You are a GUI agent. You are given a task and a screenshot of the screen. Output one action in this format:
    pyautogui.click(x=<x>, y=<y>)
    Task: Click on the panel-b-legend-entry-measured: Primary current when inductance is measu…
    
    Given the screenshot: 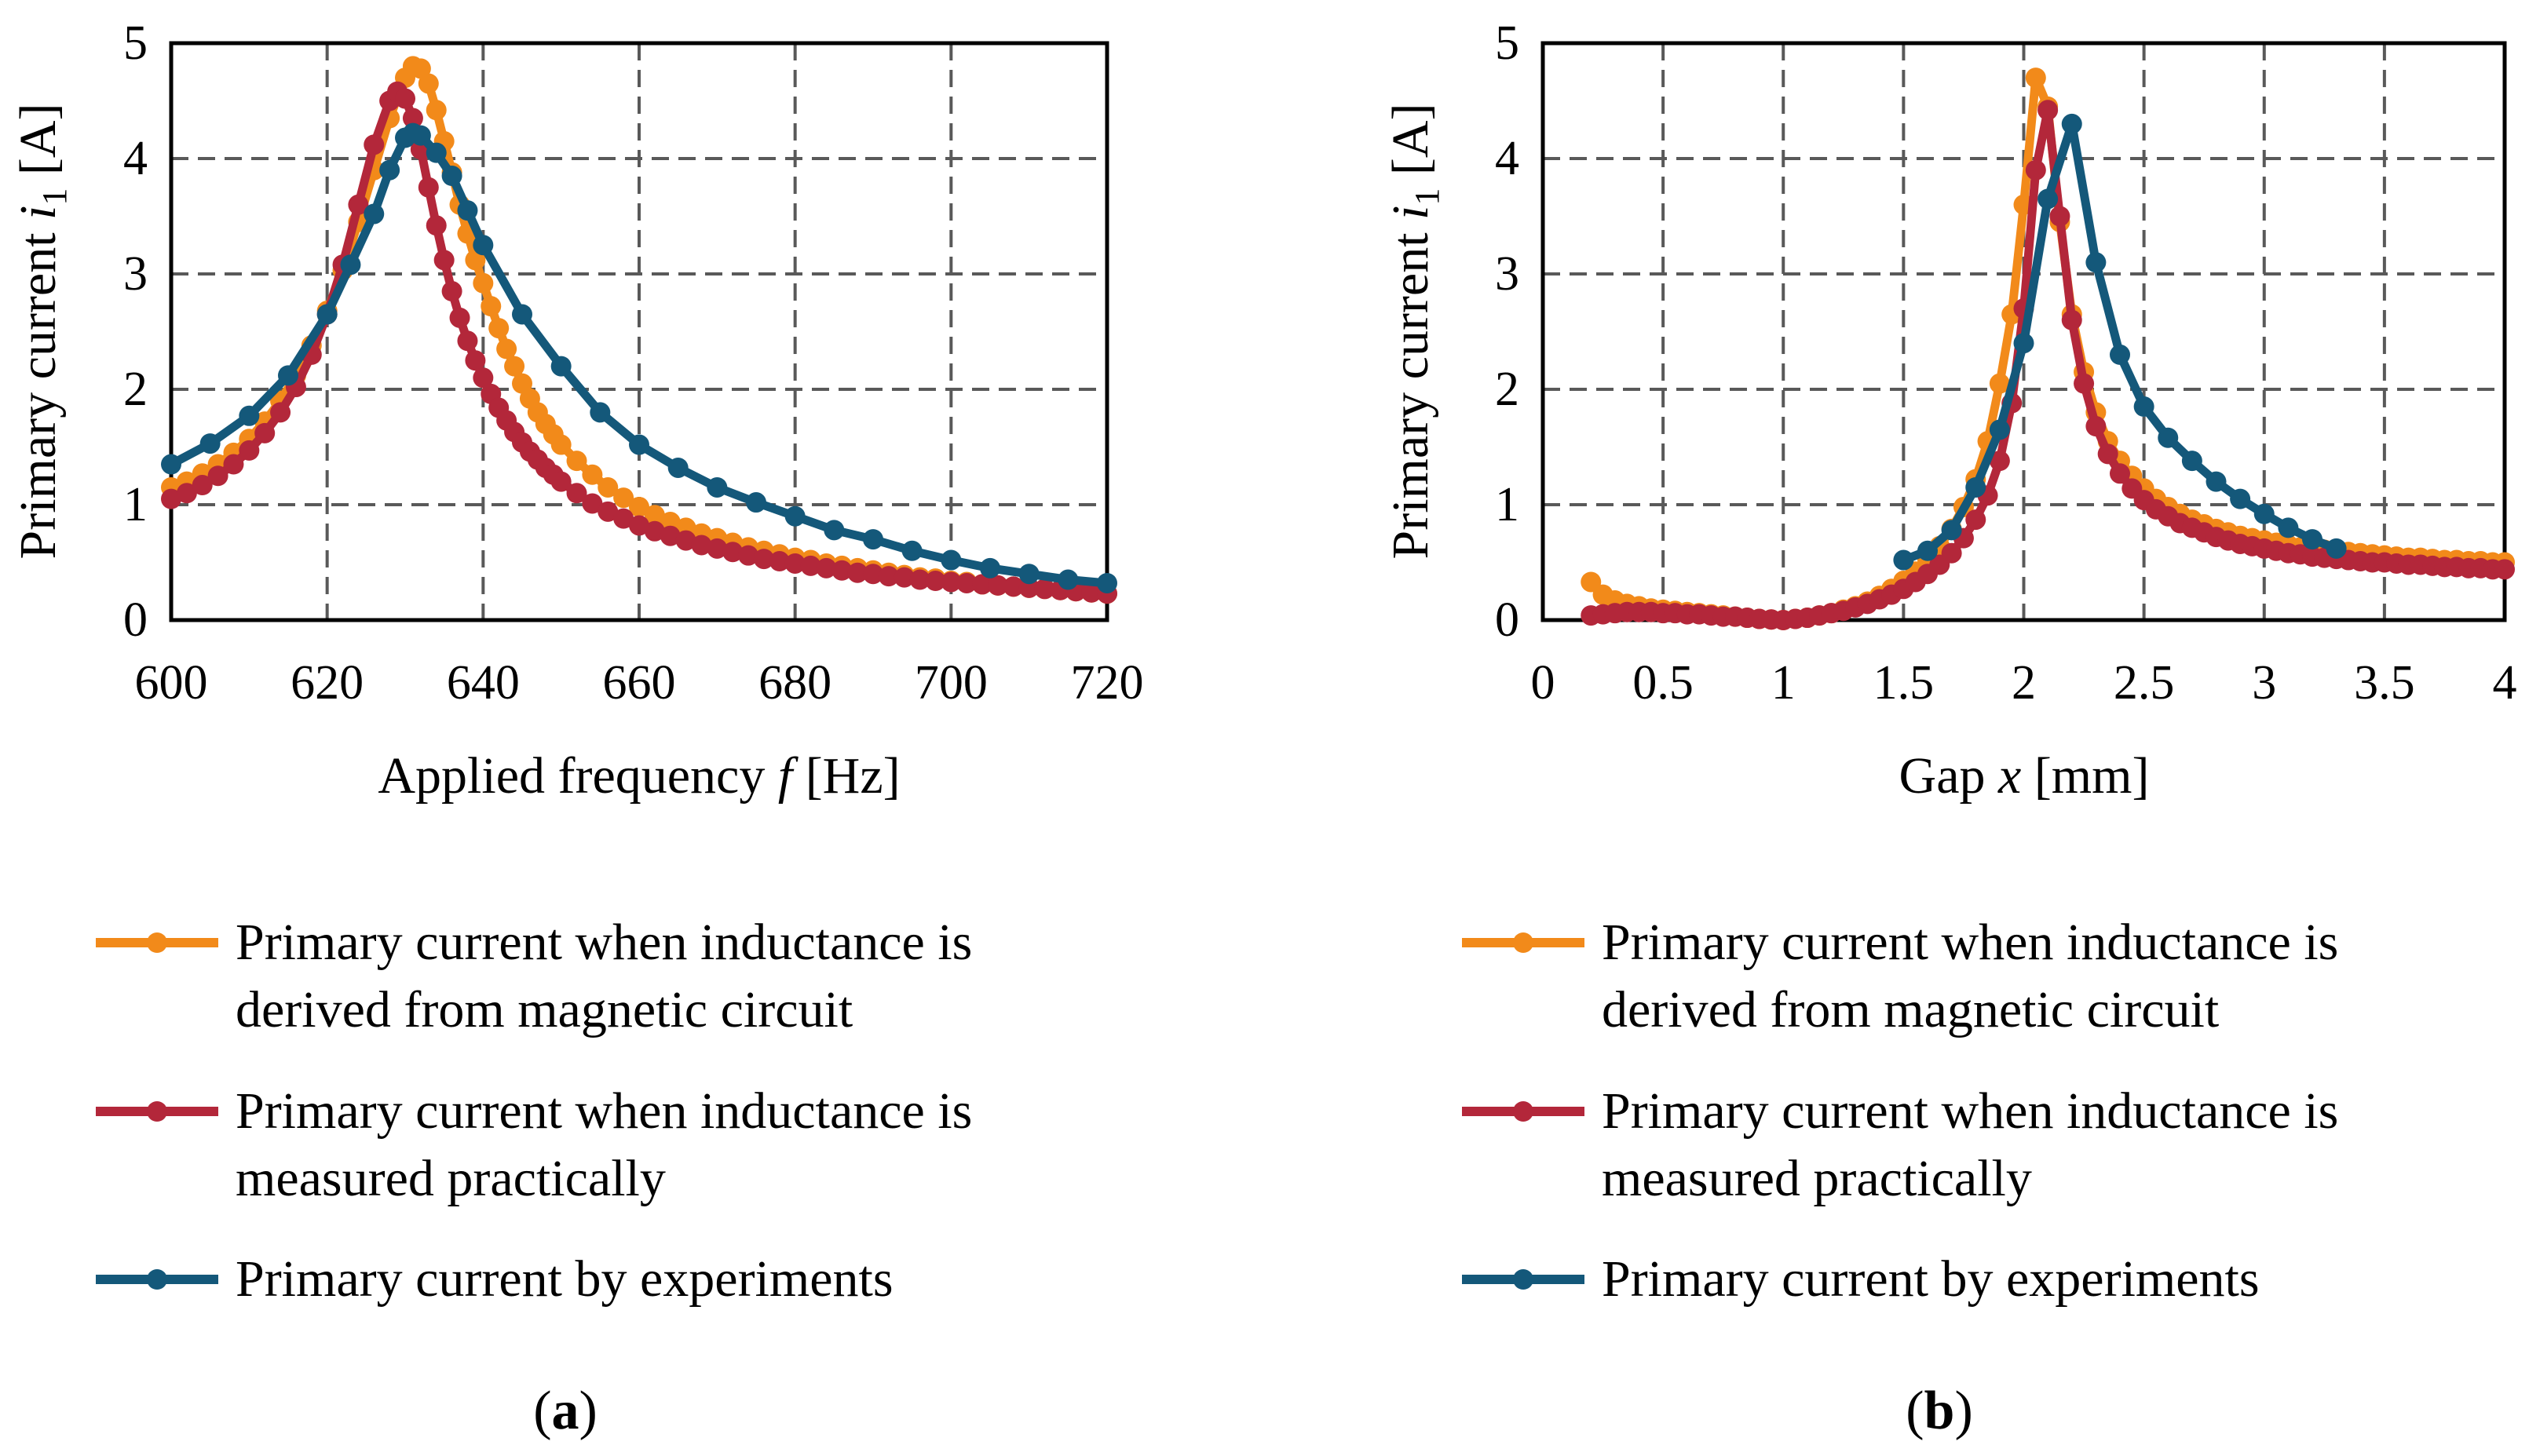 What is the action you would take?
    pyautogui.click(x=1900, y=1144)
    